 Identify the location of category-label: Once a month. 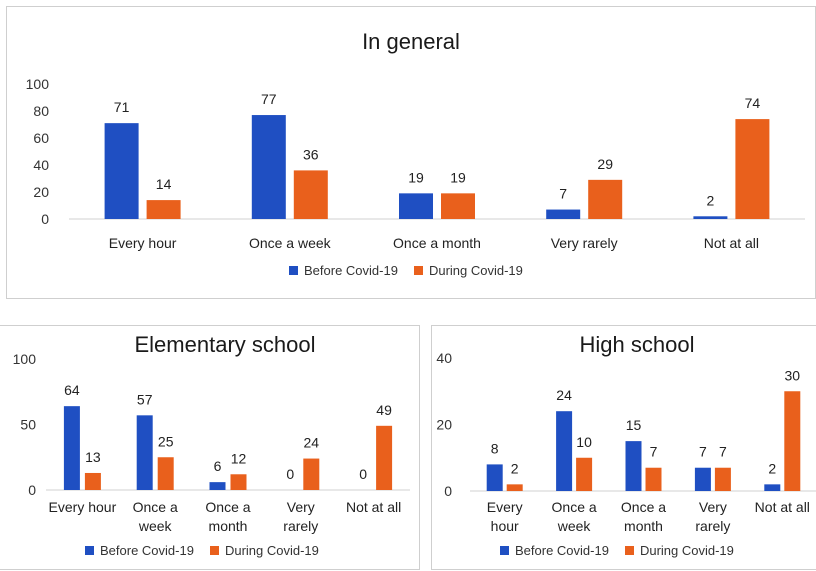
(437, 243).